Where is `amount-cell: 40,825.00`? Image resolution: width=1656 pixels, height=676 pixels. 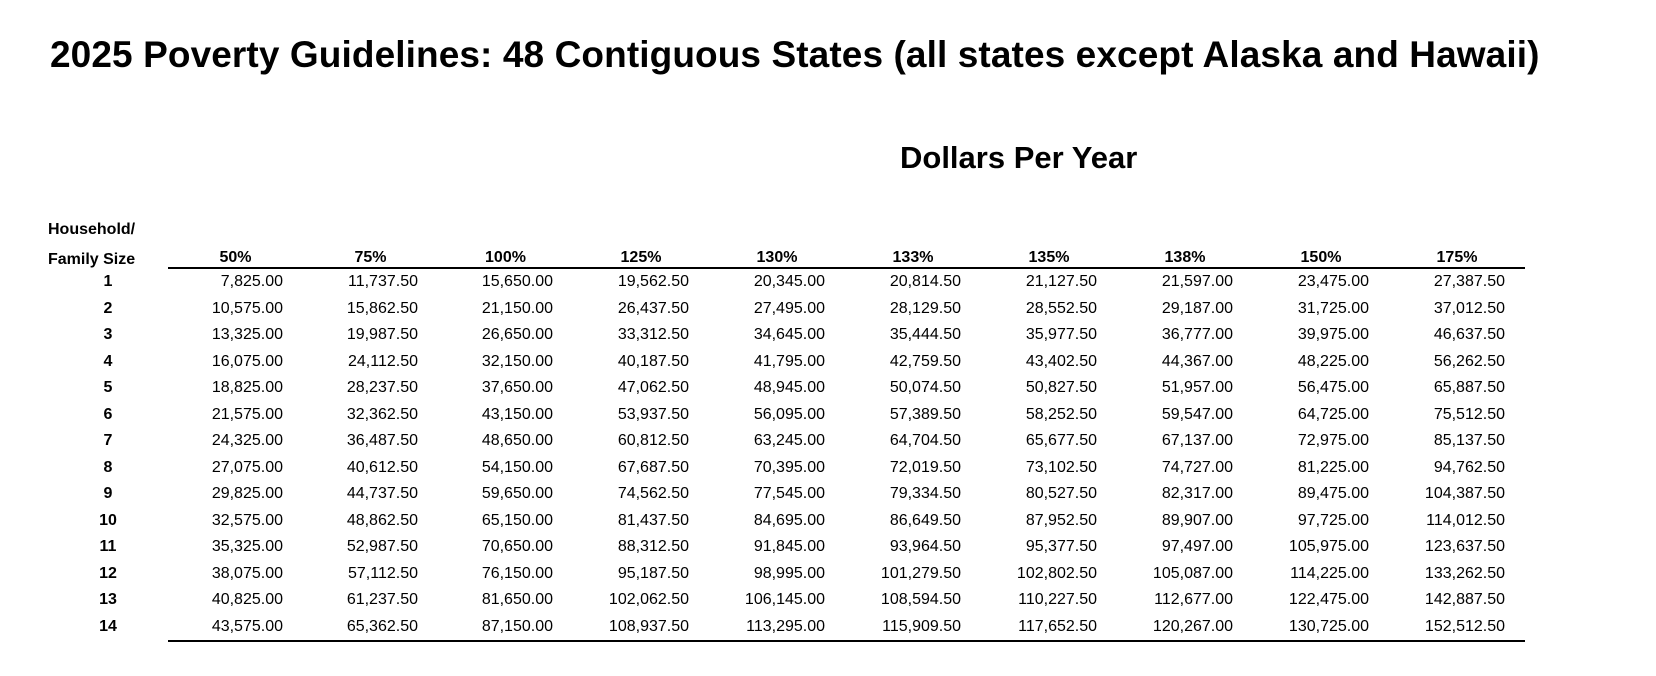 amount-cell: 40,825.00 is located at coordinates (247, 600).